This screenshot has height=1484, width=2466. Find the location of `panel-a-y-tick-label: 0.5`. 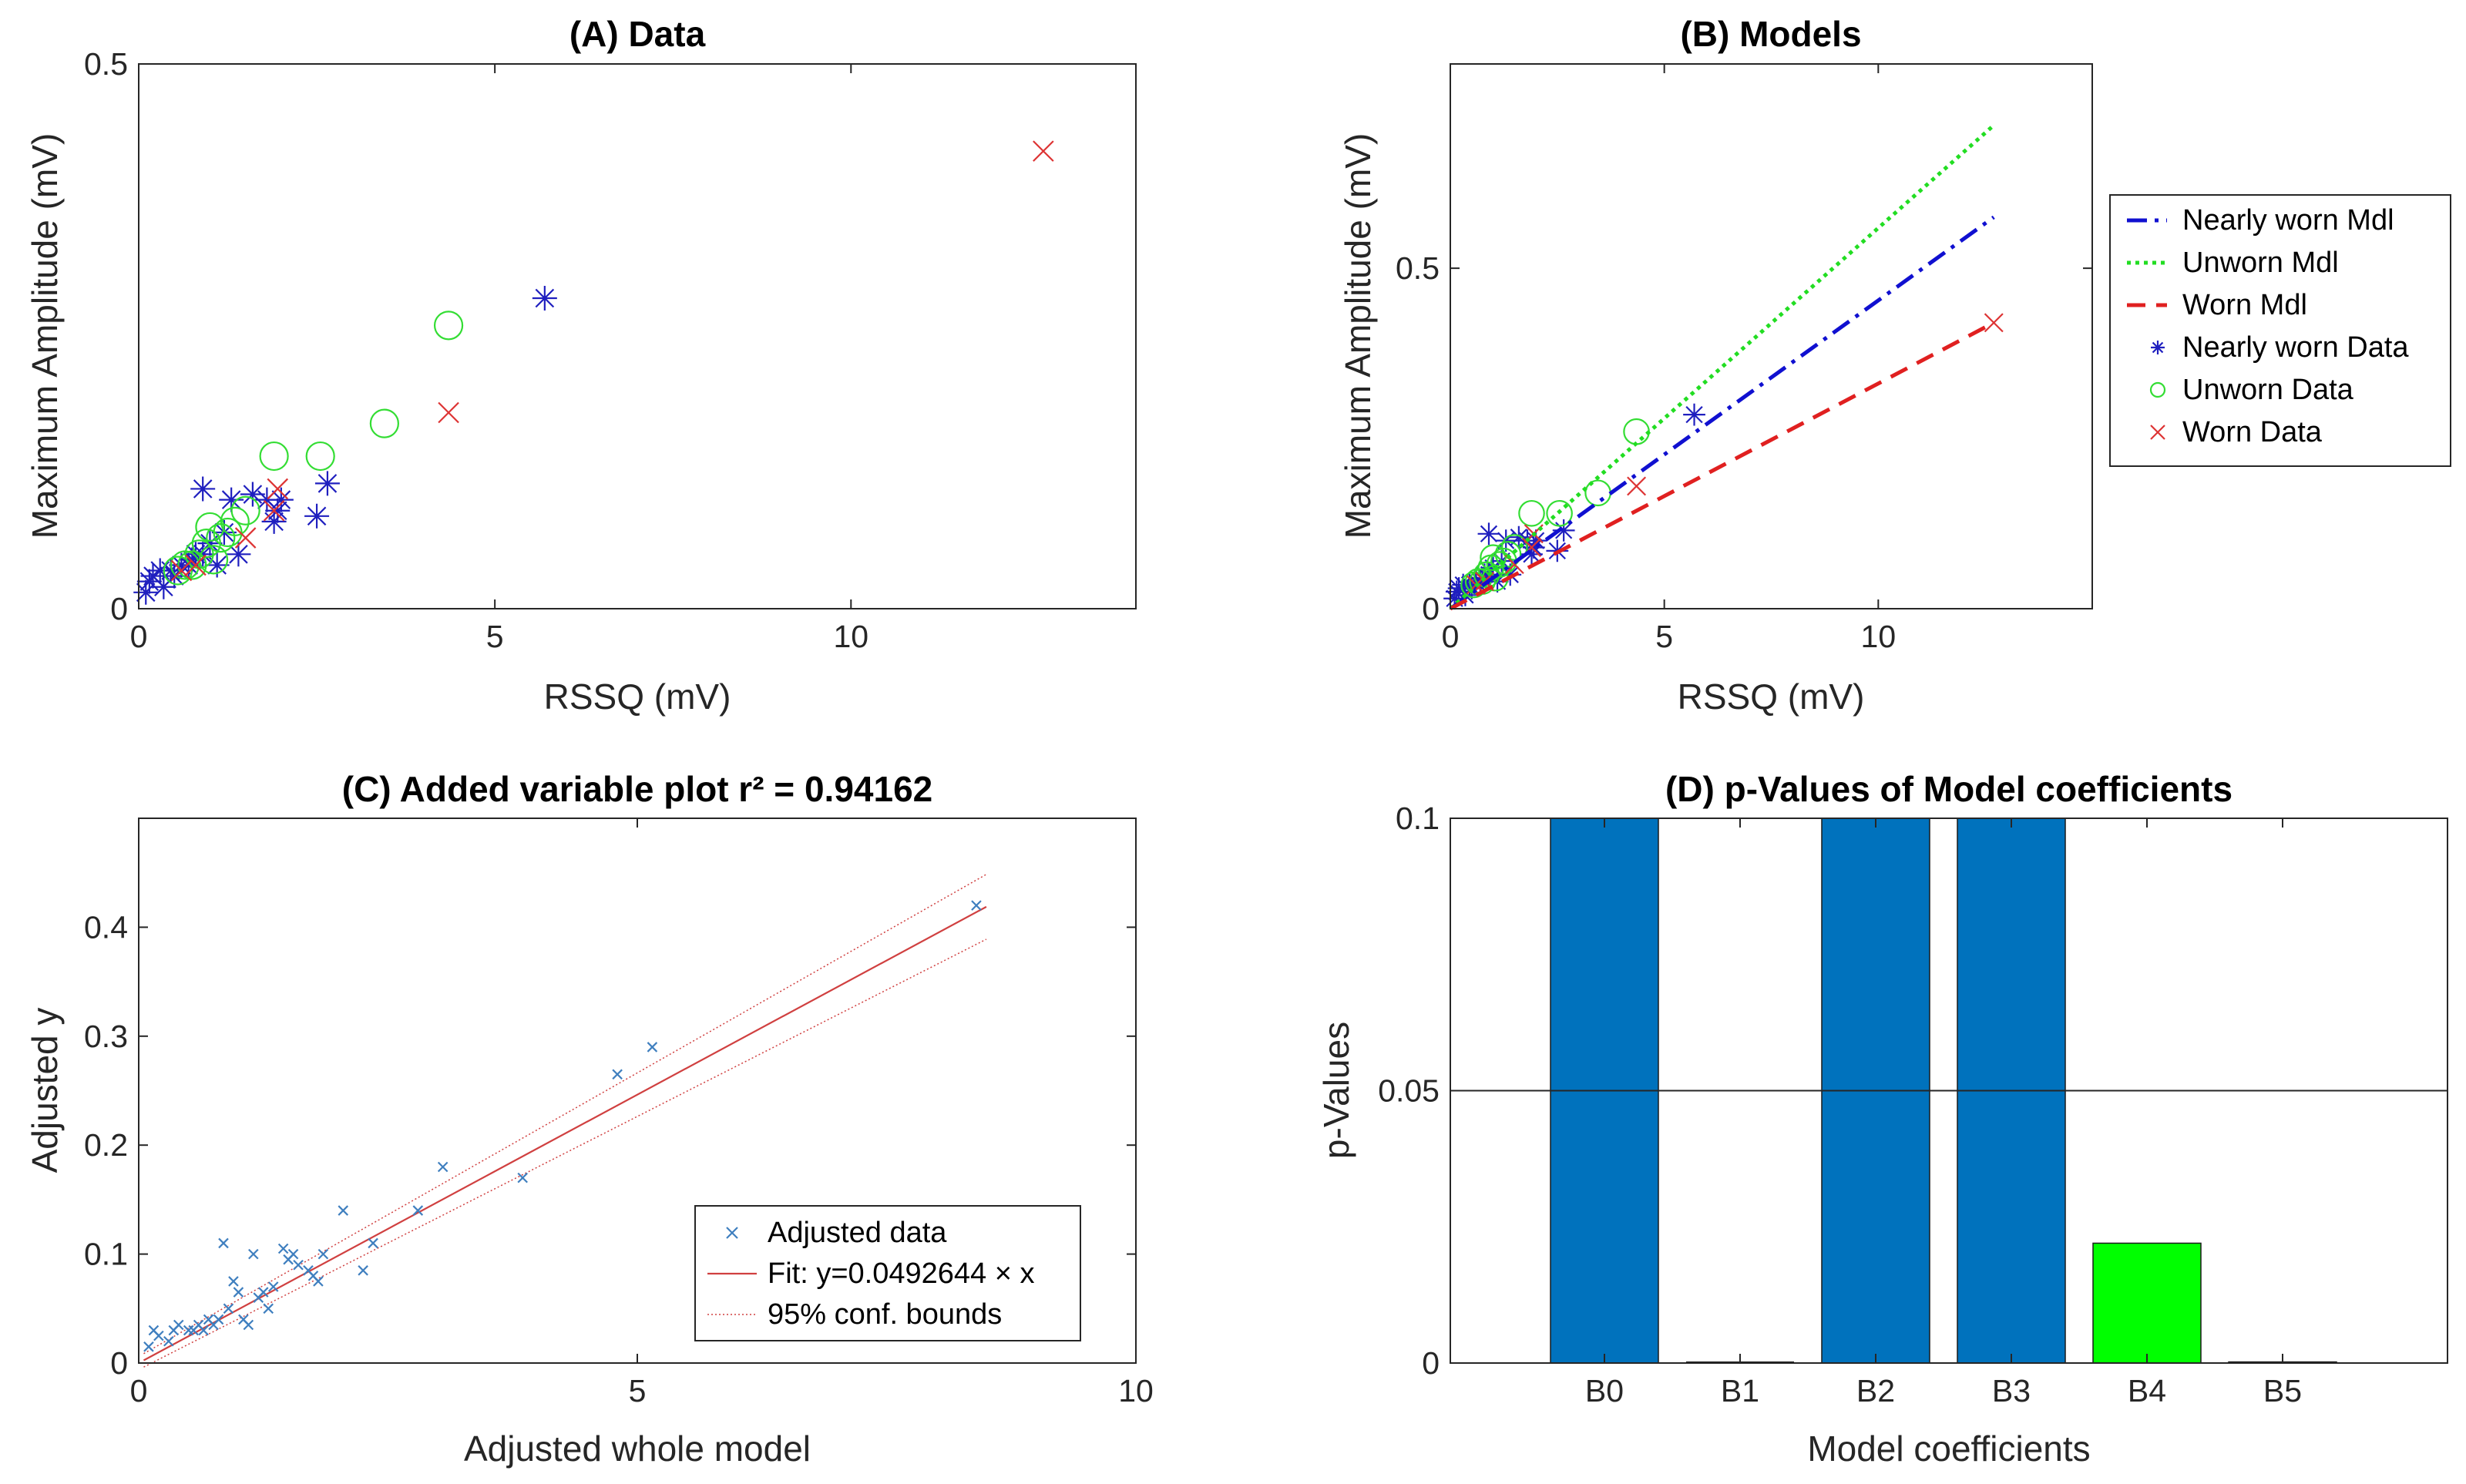

panel-a-y-tick-label: 0.5 is located at coordinates (106, 64).